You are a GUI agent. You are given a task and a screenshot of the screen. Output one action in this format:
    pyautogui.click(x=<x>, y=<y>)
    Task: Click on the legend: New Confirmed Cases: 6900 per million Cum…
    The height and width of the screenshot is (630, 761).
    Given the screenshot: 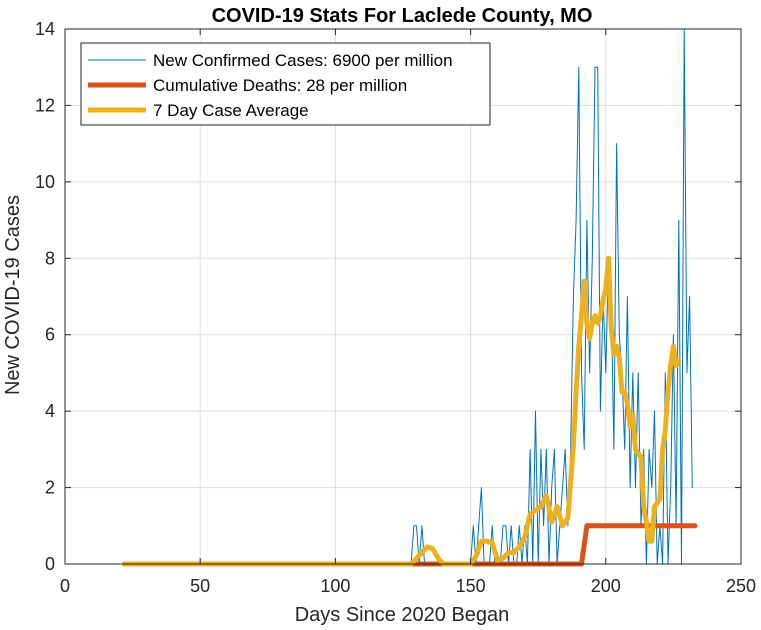 What is the action you would take?
    pyautogui.click(x=285, y=84)
    